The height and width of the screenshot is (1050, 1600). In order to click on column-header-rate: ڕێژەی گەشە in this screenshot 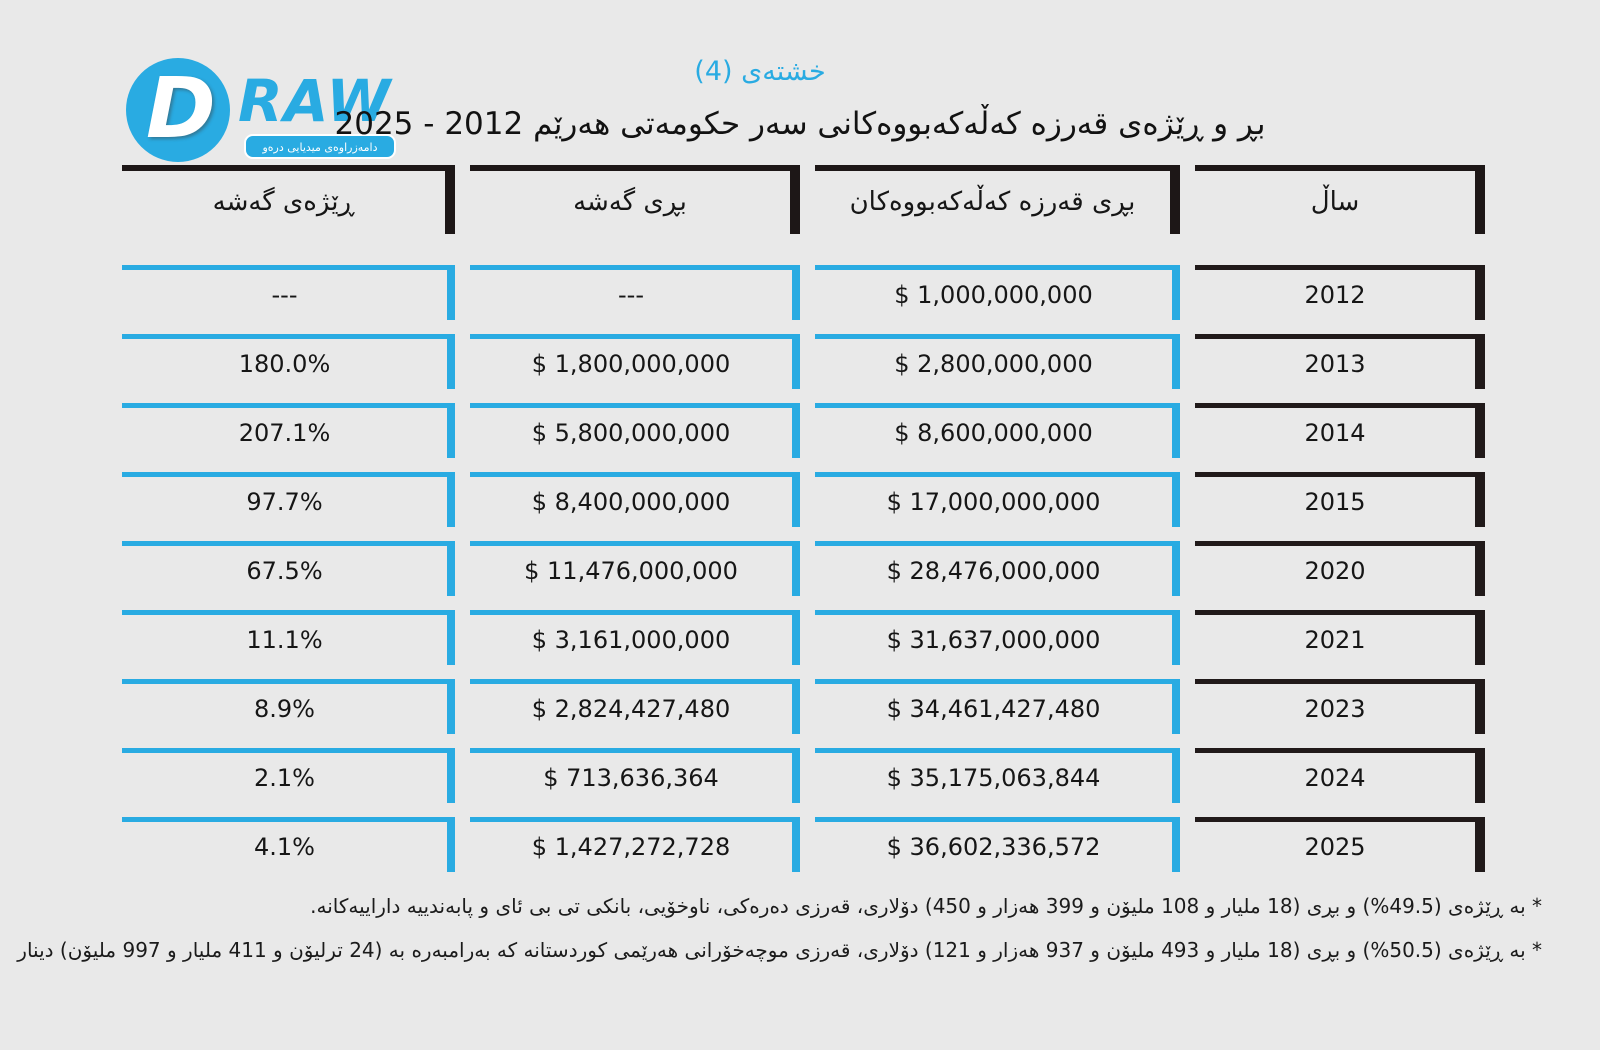, I will do `click(288, 199)`.